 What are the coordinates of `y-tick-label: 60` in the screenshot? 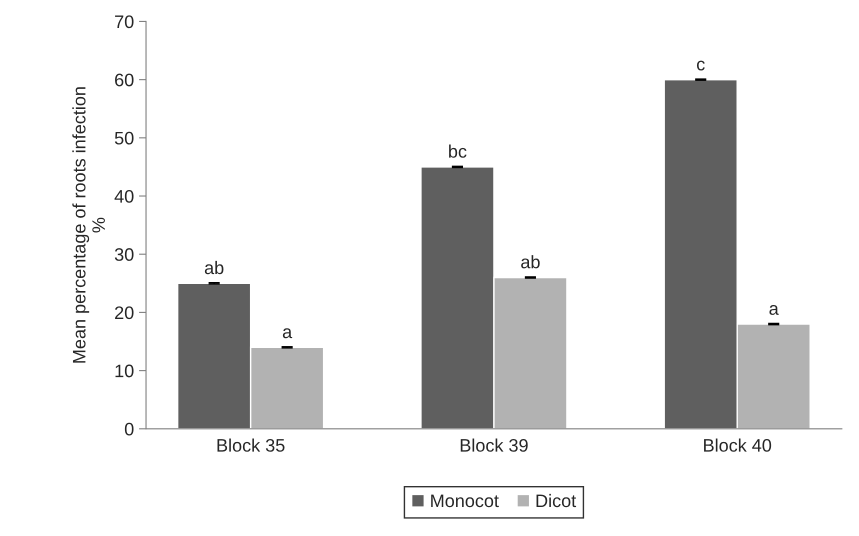 It's located at (124, 80).